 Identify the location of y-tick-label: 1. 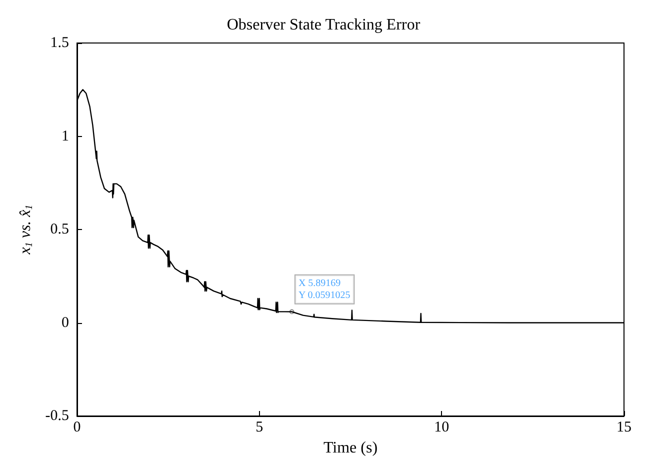
(65, 136).